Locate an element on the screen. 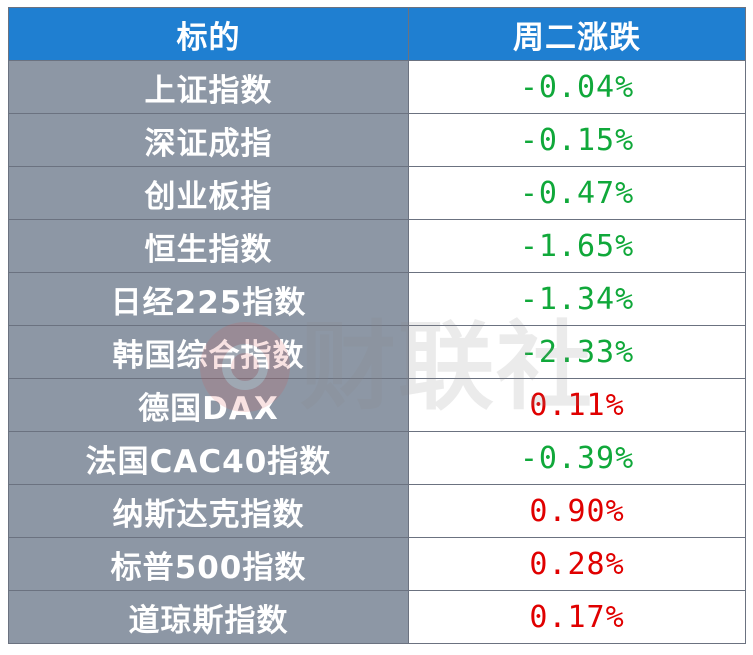 The image size is (753, 655). index-name-cell: 纳斯达克指数 is located at coordinates (208, 511).